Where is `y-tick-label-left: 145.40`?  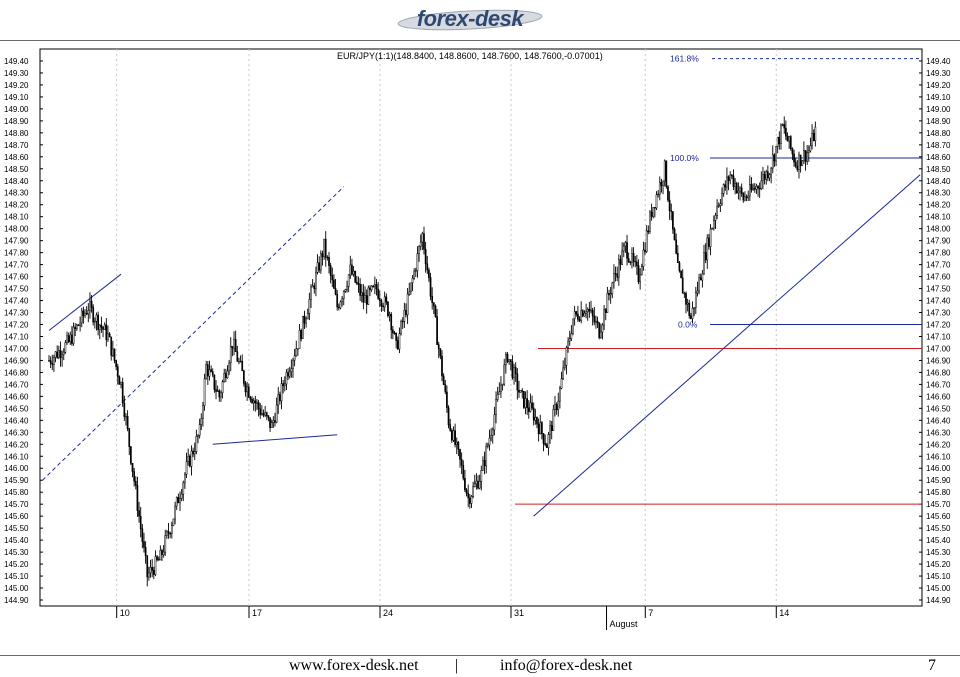 y-tick-label-left: 145.40 is located at coordinates (16, 540).